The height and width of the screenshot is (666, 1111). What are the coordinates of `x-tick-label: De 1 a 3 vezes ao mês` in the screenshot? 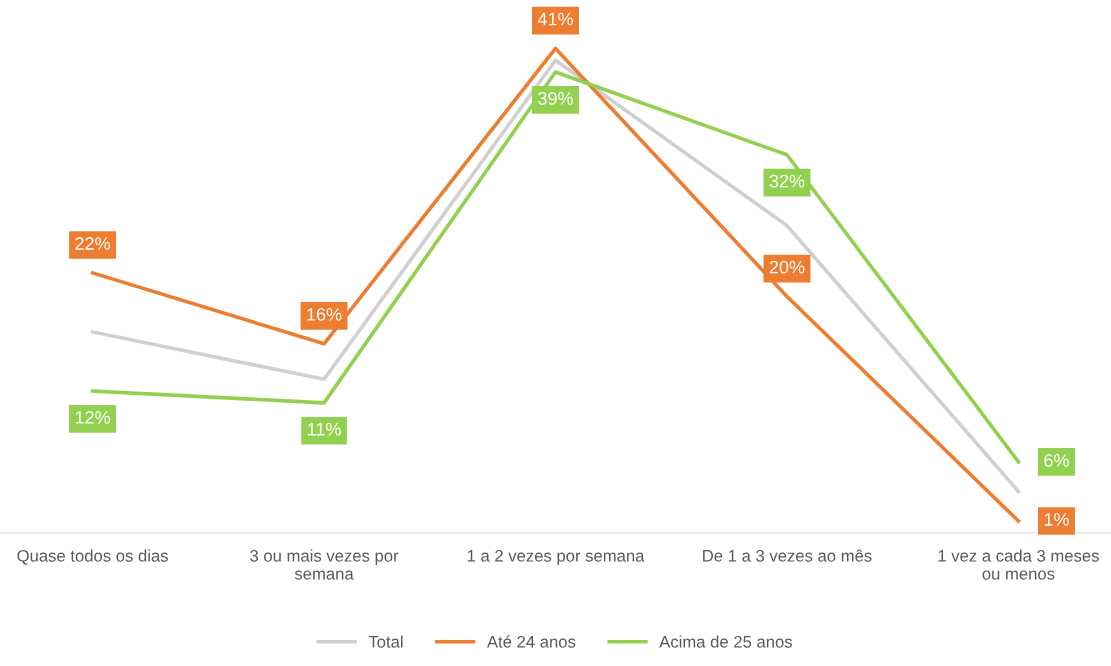 It's located at (787, 555).